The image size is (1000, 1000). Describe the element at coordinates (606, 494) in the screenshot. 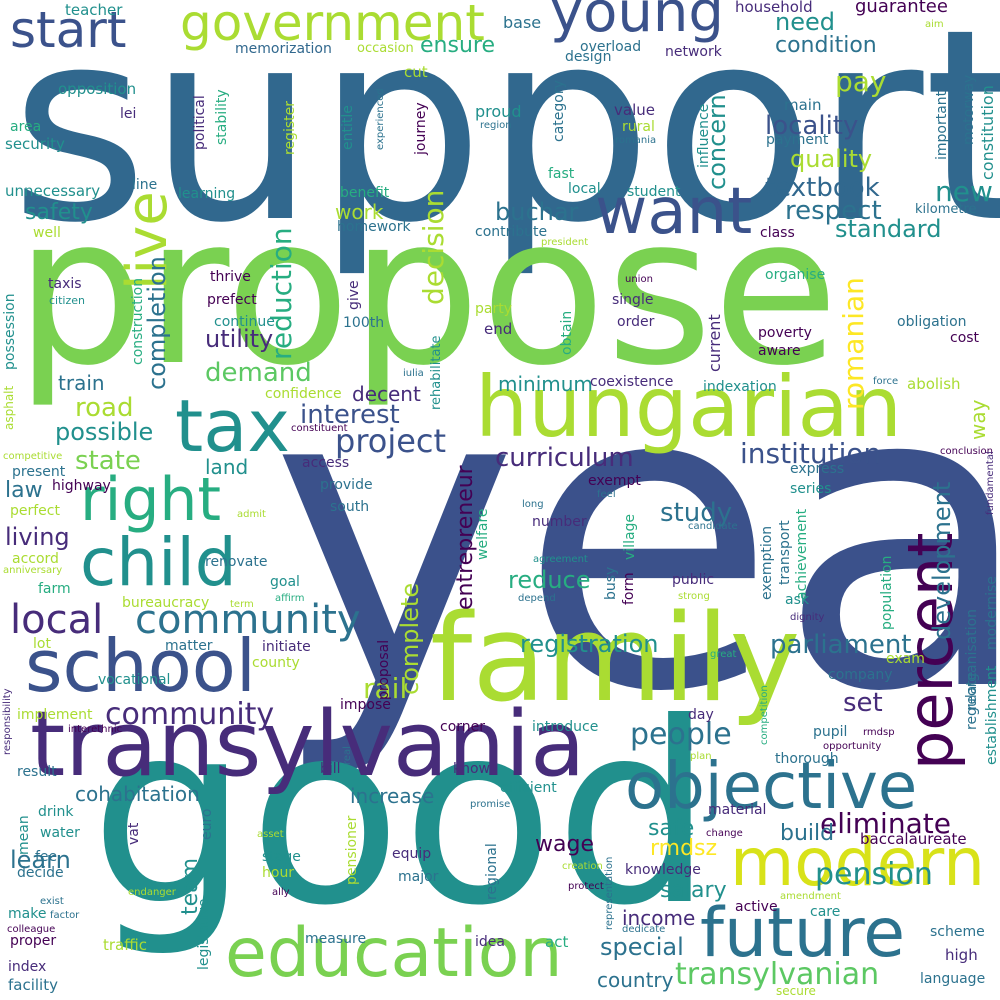

I see `word-feel: feel` at that location.